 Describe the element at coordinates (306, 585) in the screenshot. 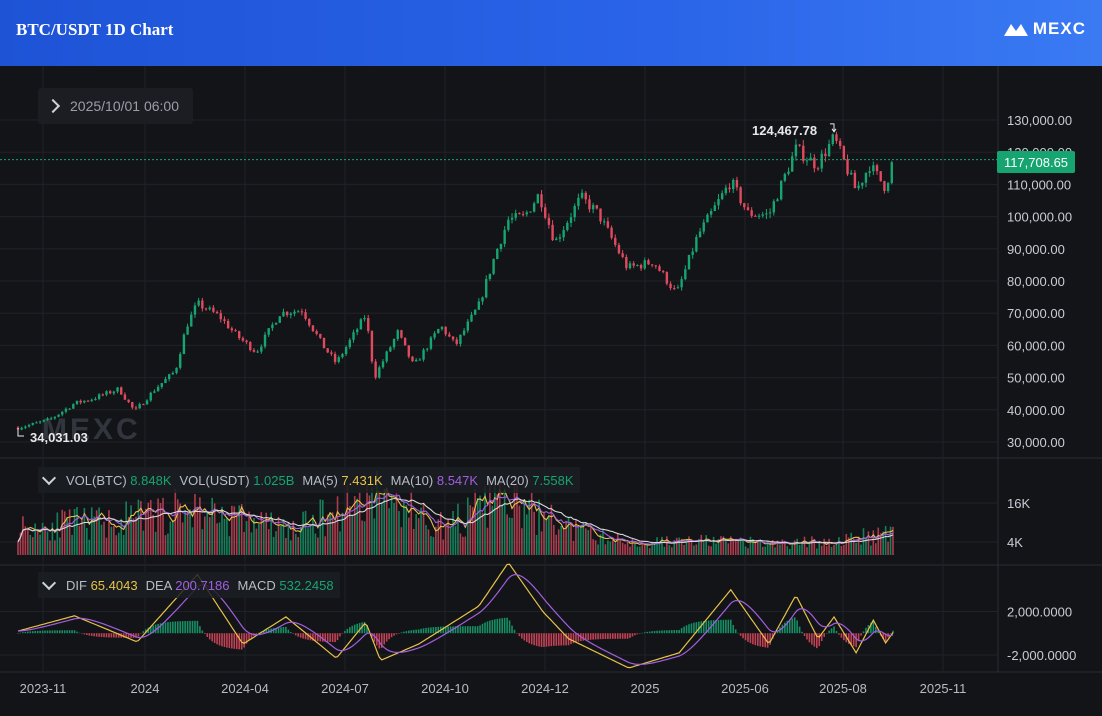

I see `legend-macd-value: 532.2458` at that location.